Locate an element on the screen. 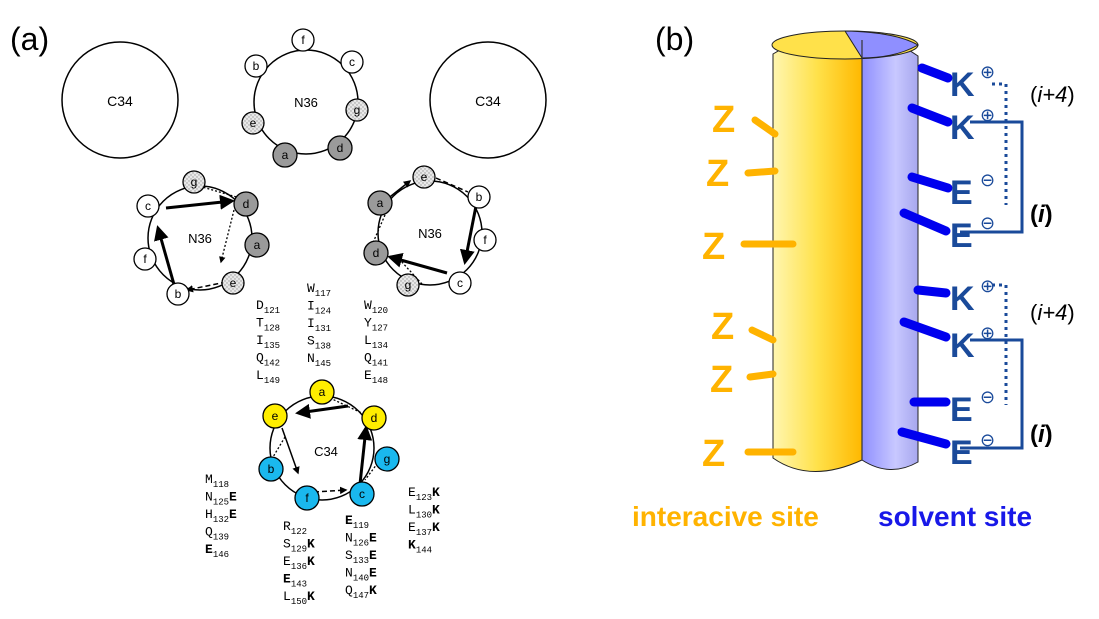 The image size is (1099, 619). pos-g-left-label: g is located at coordinates (194, 182).